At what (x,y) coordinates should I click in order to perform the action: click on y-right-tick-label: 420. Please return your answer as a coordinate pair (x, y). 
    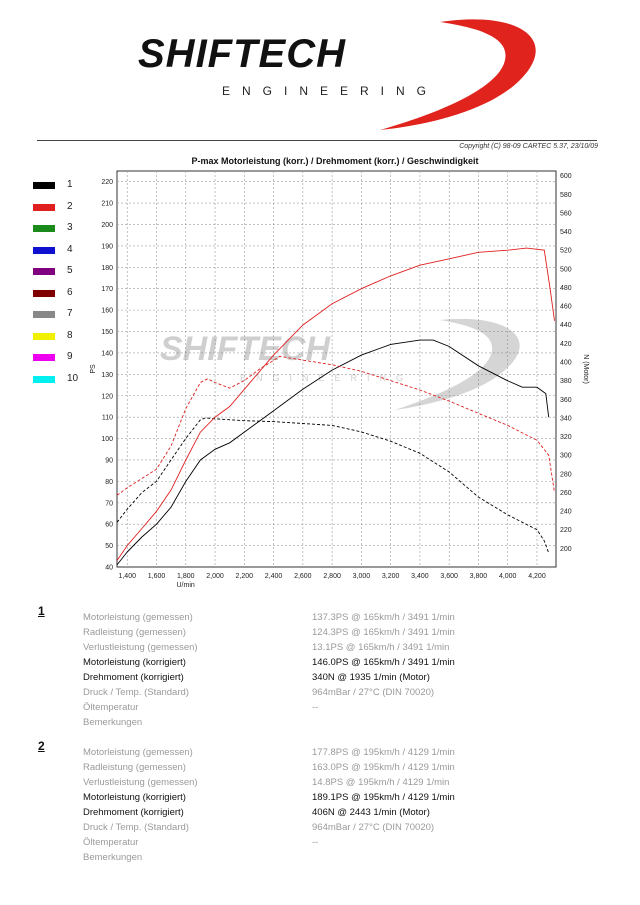
    Looking at the image, I should click on (566, 344).